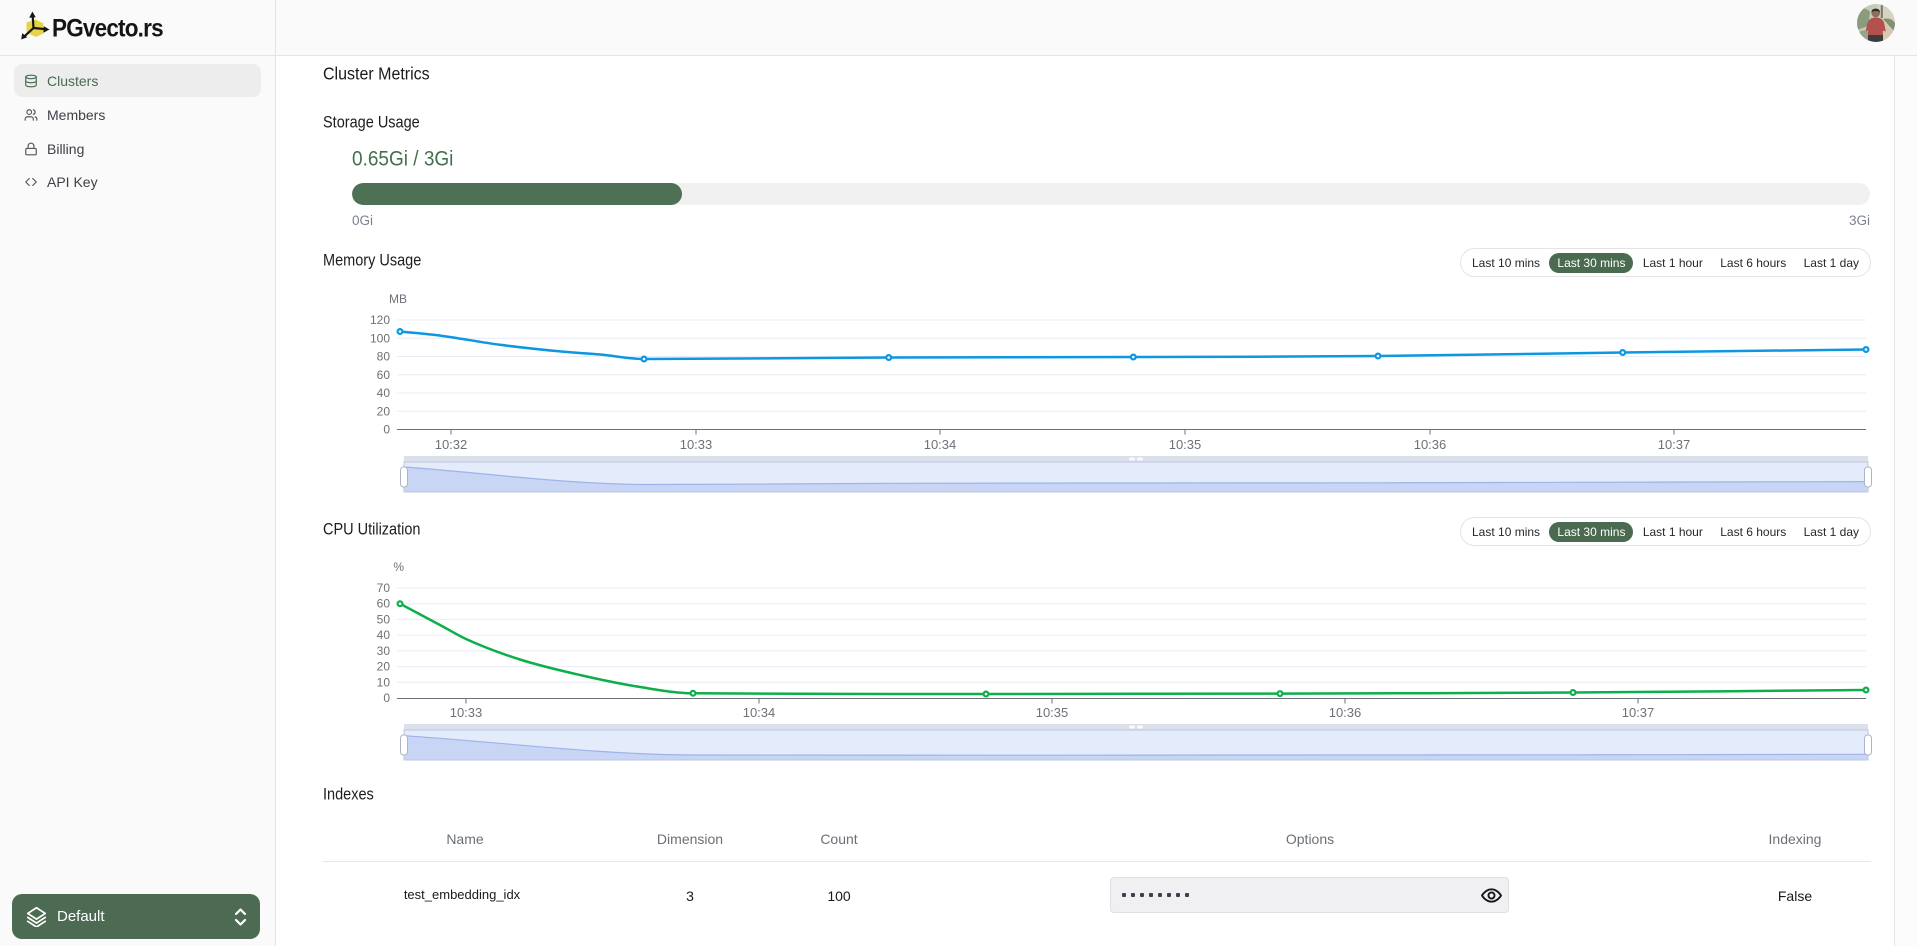  What do you see at coordinates (384, 619) in the screenshot?
I see `svg-text: 50` at bounding box center [384, 619].